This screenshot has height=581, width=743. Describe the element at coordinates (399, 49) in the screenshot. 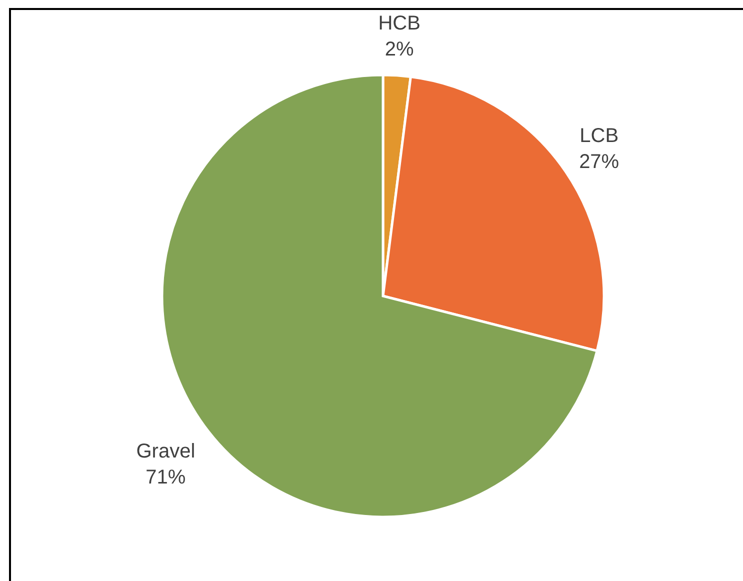

I see `data-label: 2%` at that location.